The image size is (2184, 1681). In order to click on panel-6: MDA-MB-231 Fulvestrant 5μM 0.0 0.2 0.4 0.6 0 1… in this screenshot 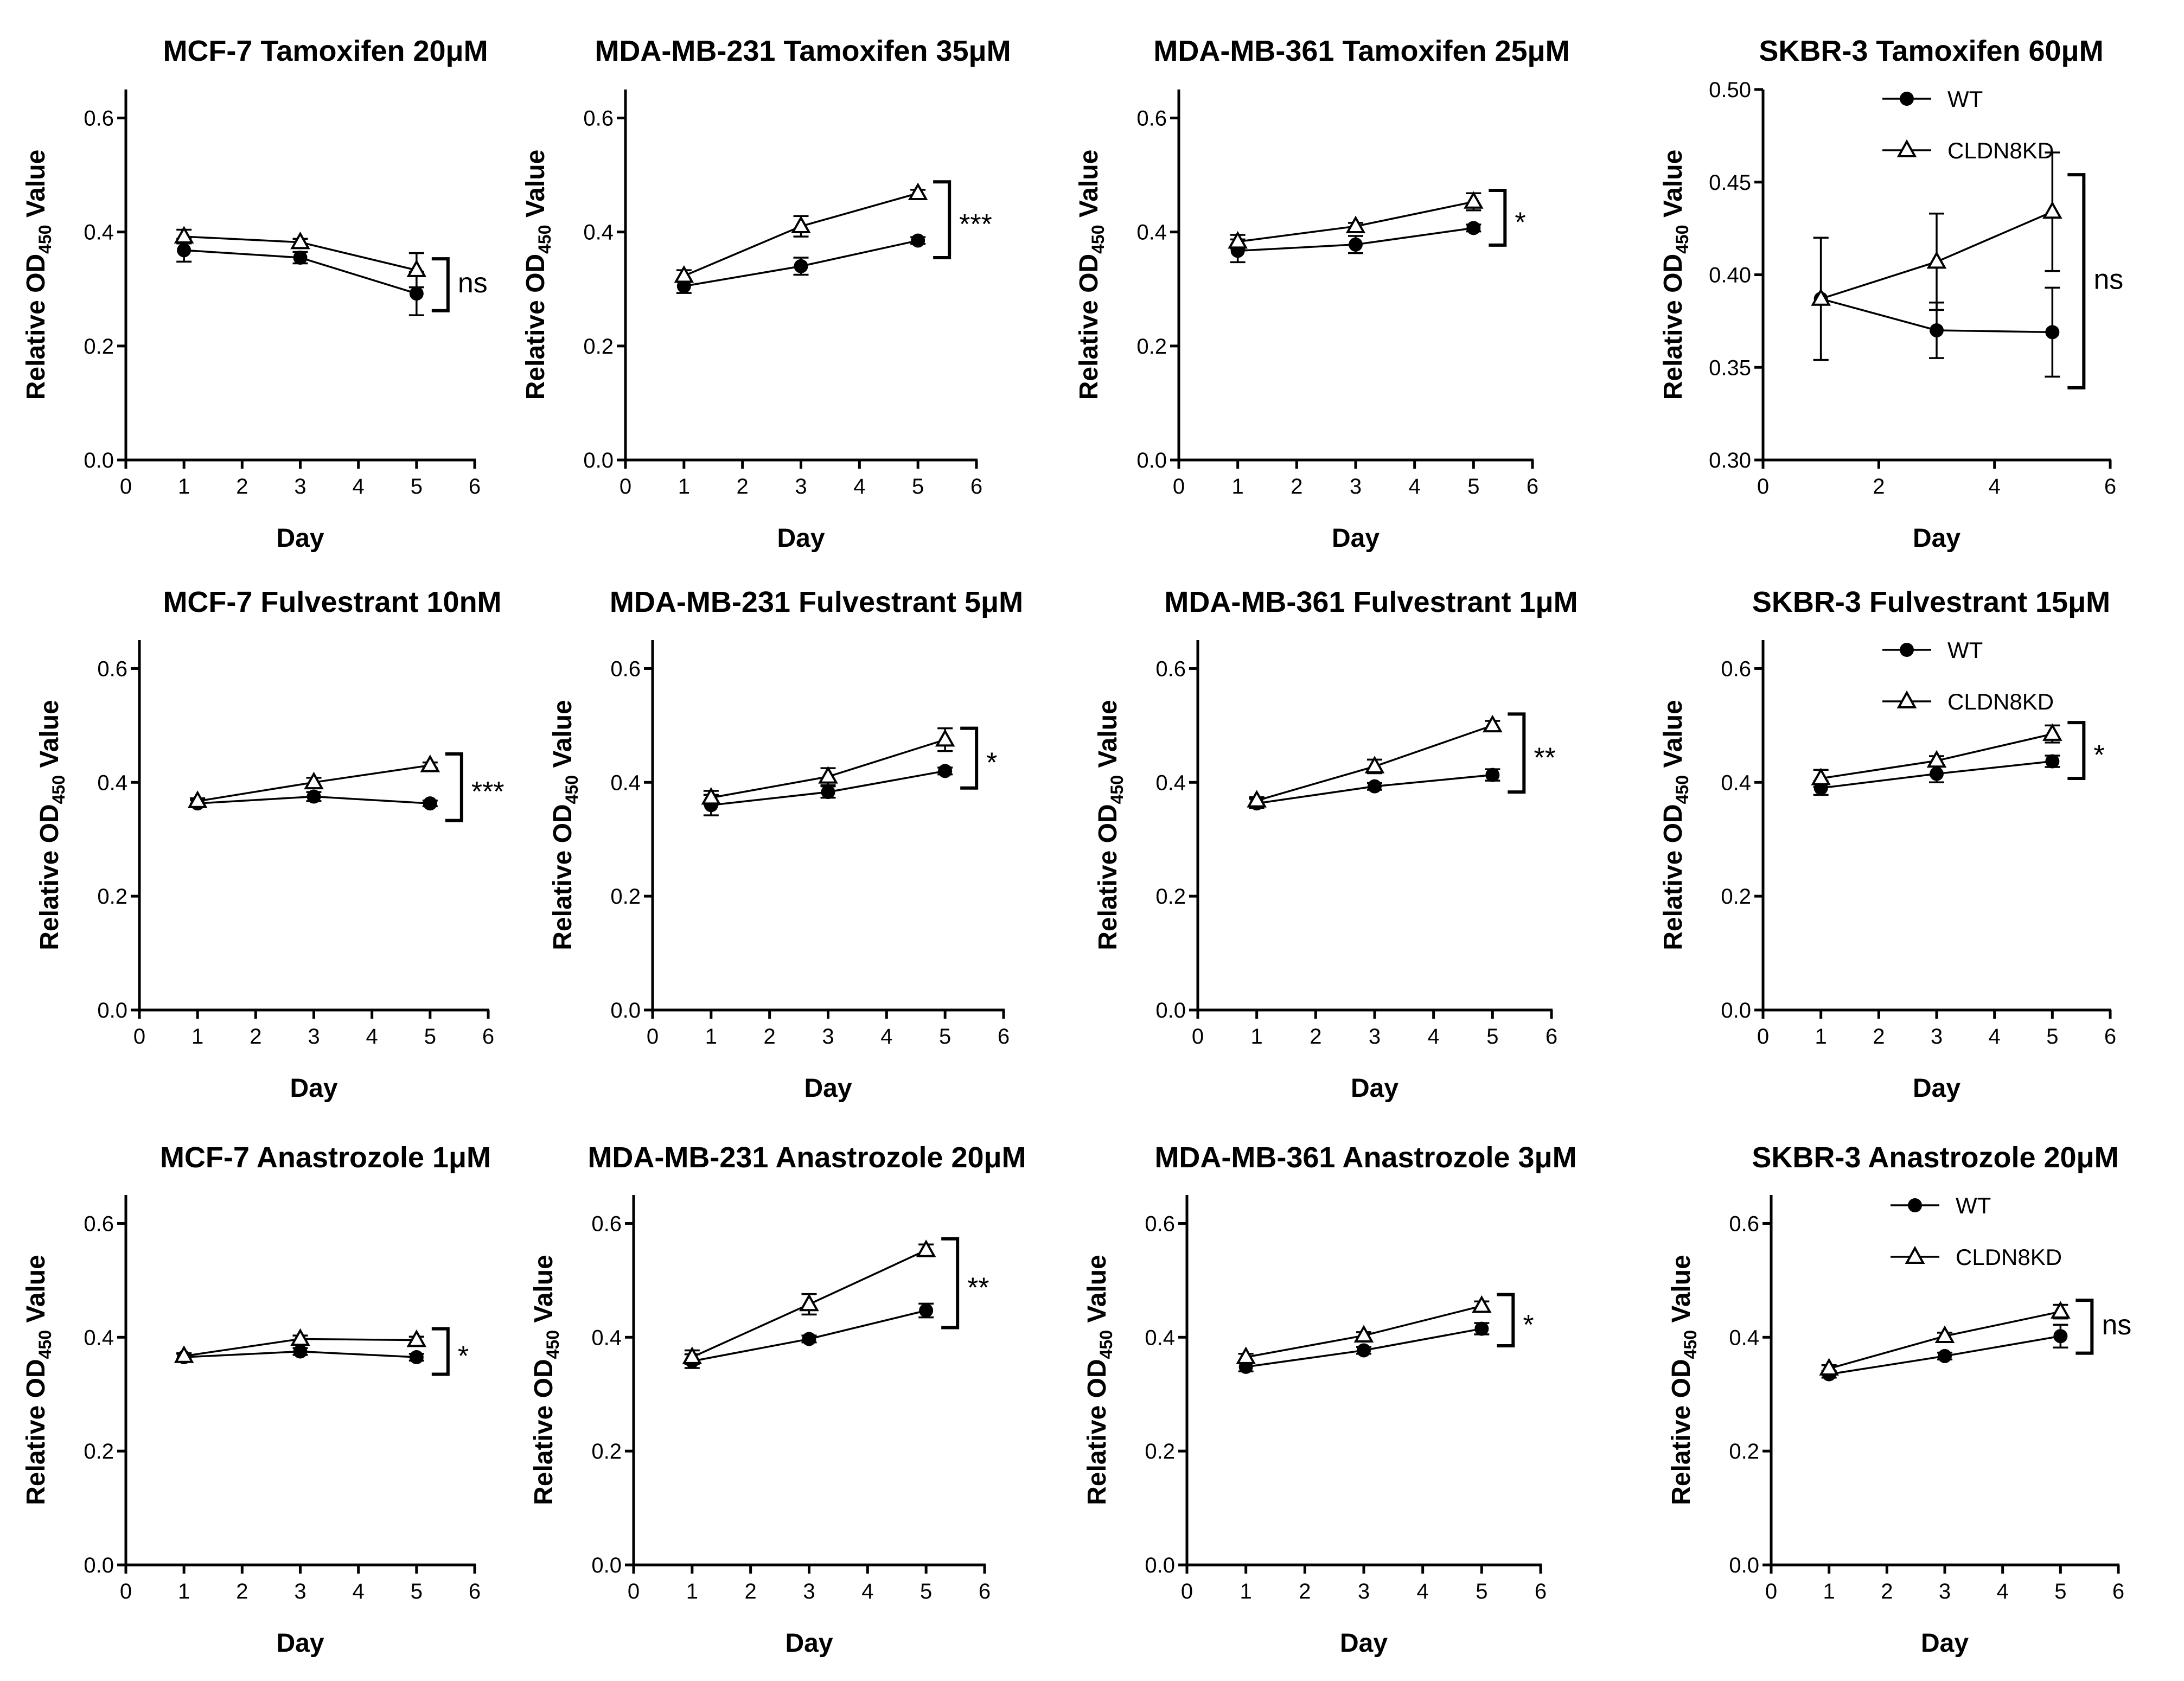, I will do `click(785, 845)`.